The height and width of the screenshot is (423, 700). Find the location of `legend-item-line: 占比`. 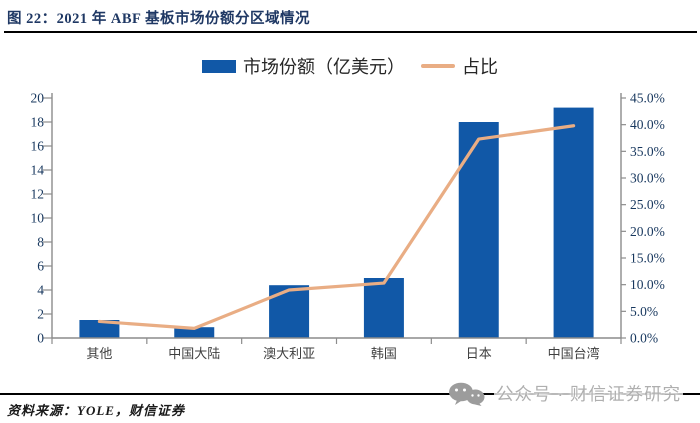

legend-item-line: 占比 is located at coordinates (459, 66).